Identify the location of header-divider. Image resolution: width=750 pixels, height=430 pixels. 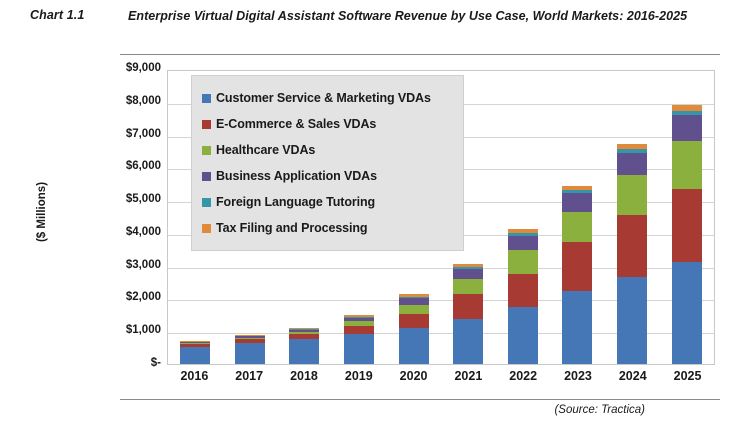
(420, 54).